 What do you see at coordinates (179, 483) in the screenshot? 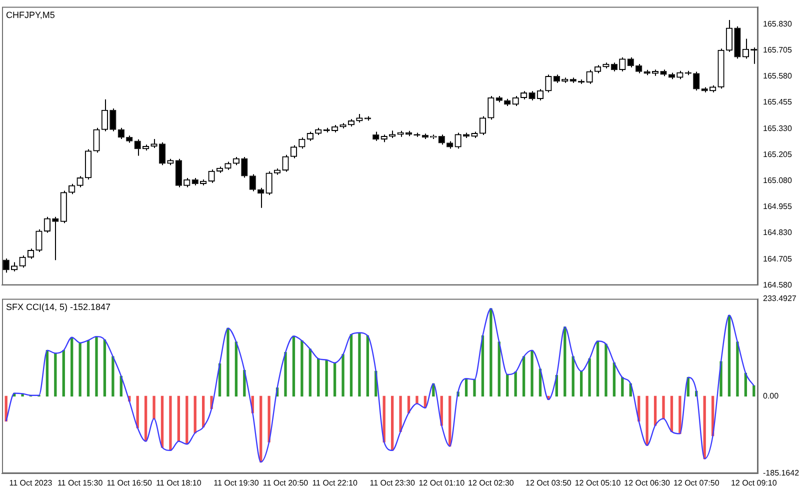
I see `x-tick-label: 11 Oct 18:10` at bounding box center [179, 483].